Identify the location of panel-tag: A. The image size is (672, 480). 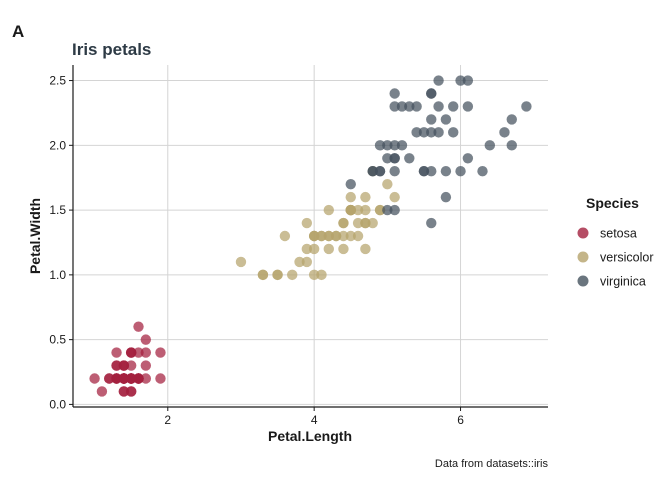
(18, 31).